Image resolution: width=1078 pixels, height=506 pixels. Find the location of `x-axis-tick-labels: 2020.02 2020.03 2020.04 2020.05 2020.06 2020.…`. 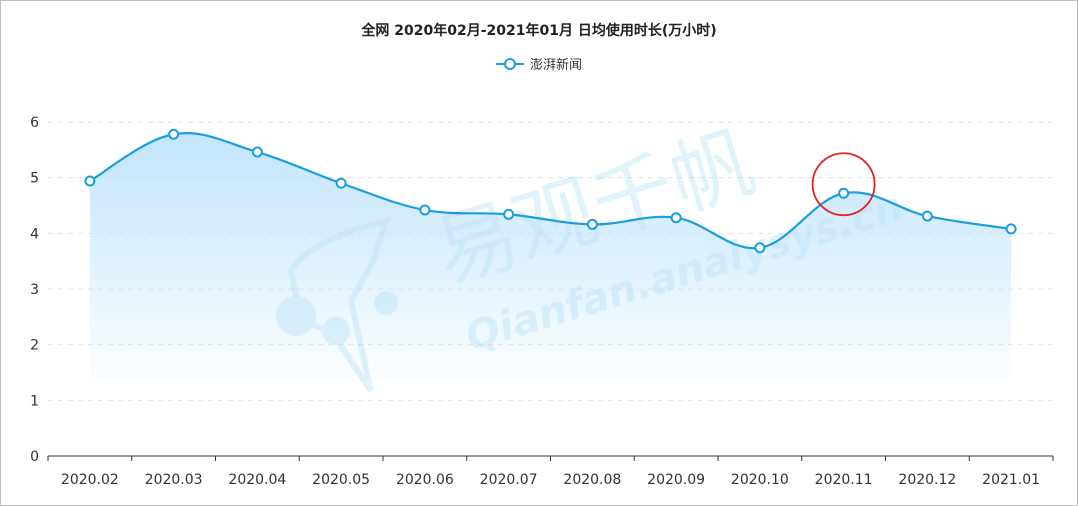

x-axis-tick-labels: 2020.02 2020.03 2020.04 2020.05 2020.06 2020.… is located at coordinates (550, 480).